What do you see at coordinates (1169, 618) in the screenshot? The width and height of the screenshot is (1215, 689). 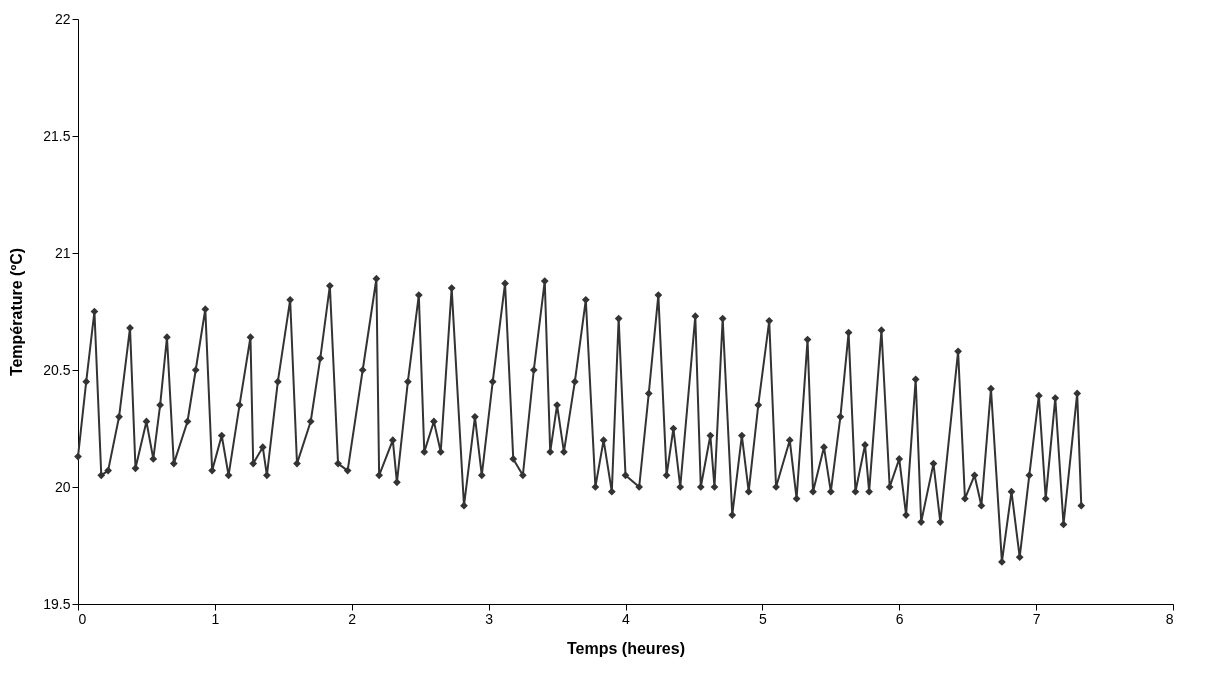 I see `x-tick-label: 8` at bounding box center [1169, 618].